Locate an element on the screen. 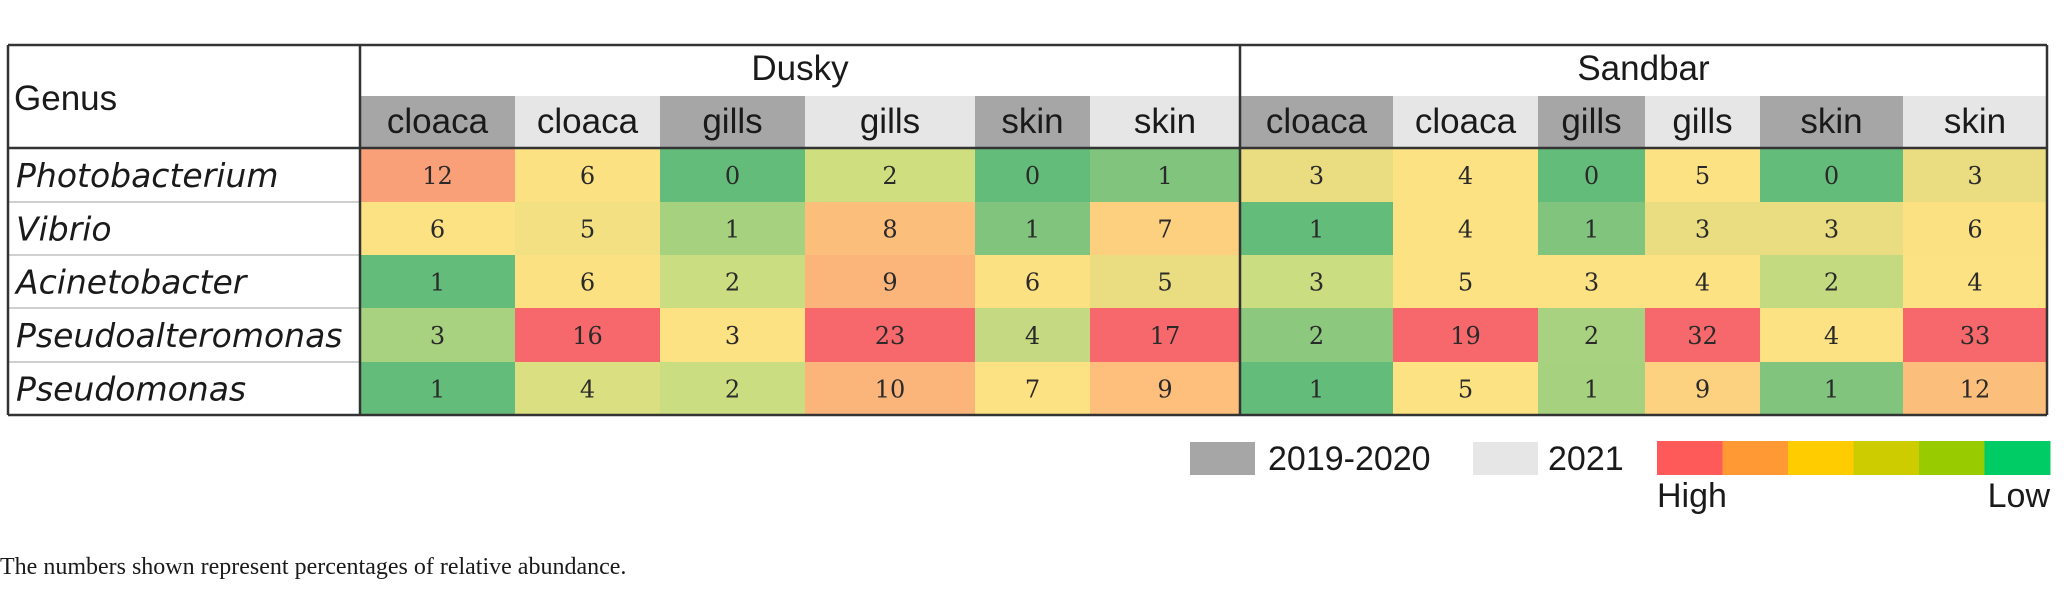  legend-label: 2021 is located at coordinates (1586, 459).